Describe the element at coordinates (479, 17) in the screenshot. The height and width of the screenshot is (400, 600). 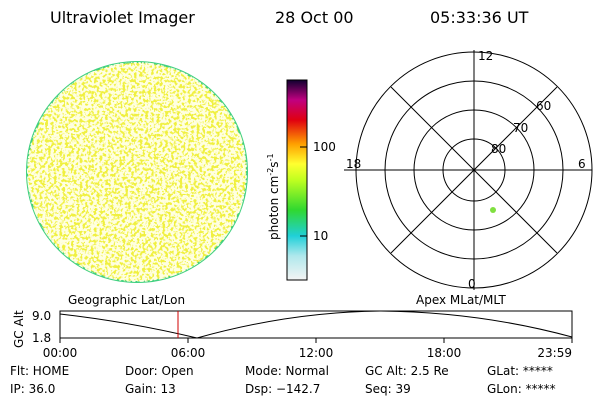
I see `time: 05:33:36 UT` at that location.